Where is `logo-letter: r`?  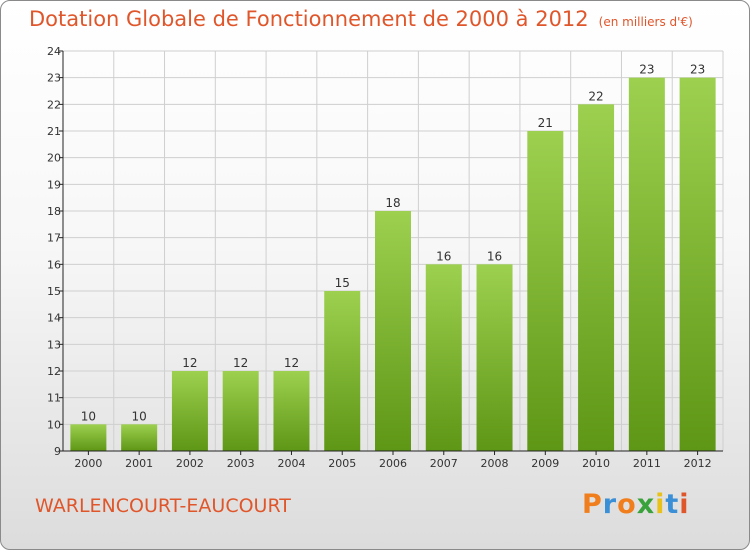 logo-letter: r is located at coordinates (610, 504).